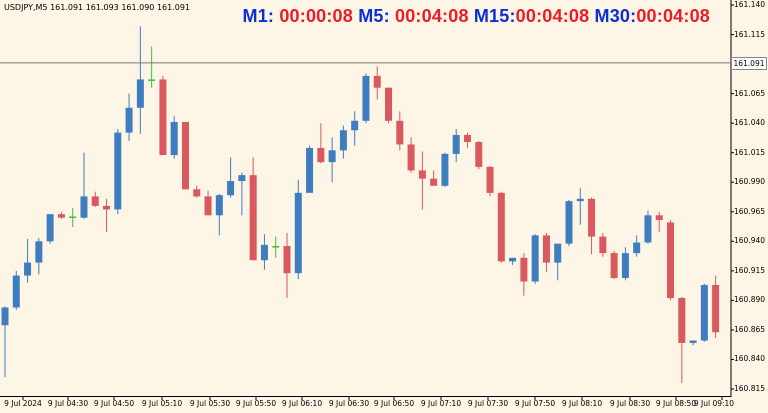 This screenshot has width=768, height=413. Describe the element at coordinates (750, 270) in the screenshot. I see `price-tick-label: 160.915` at that location.